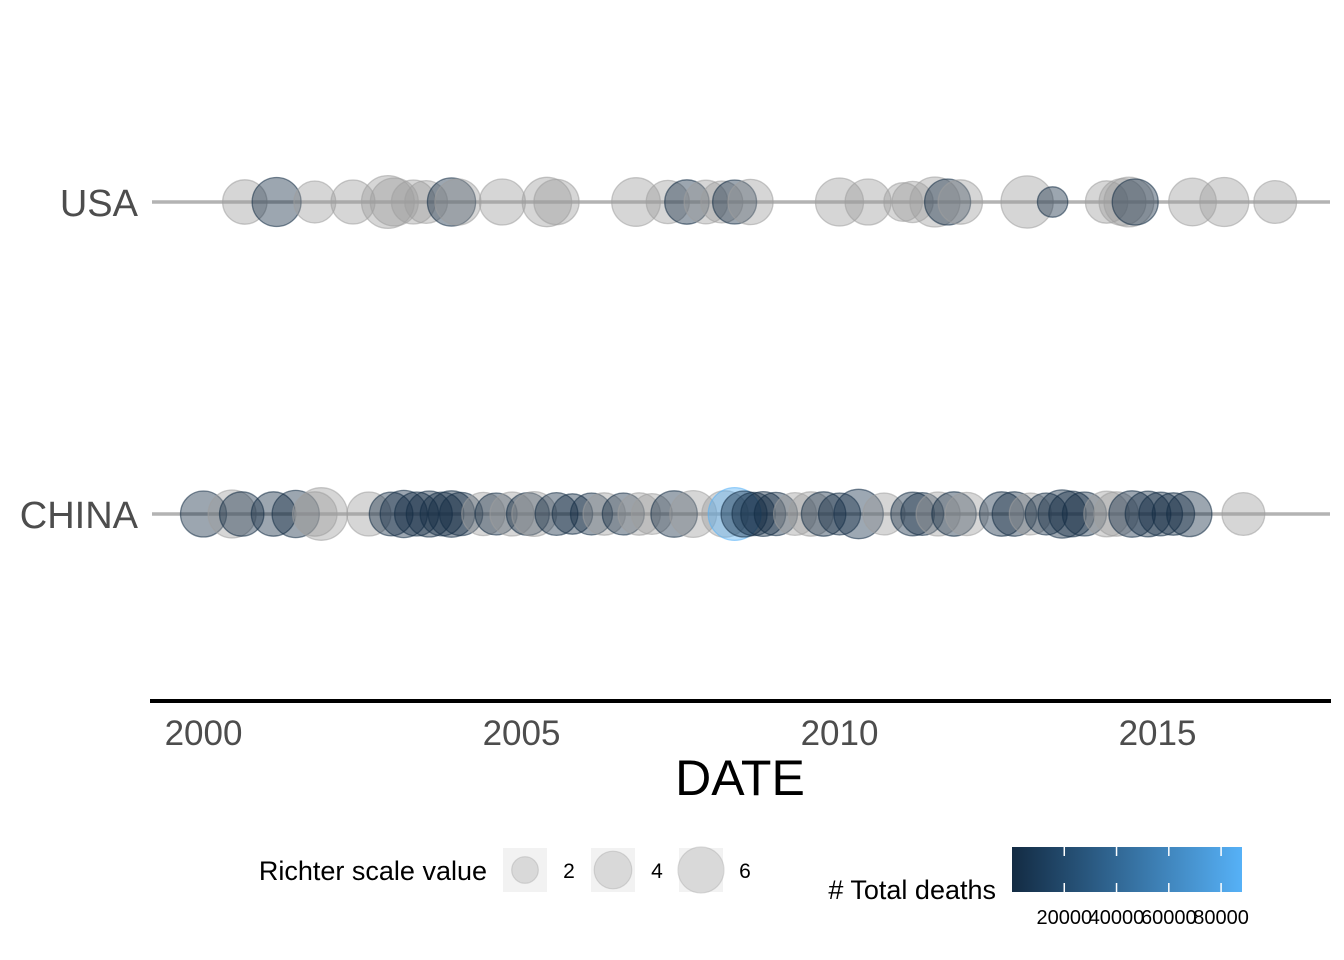 This screenshot has width=1344, height=960. I want to click on color-legend-tick-label: 20000, so click(1064, 918).